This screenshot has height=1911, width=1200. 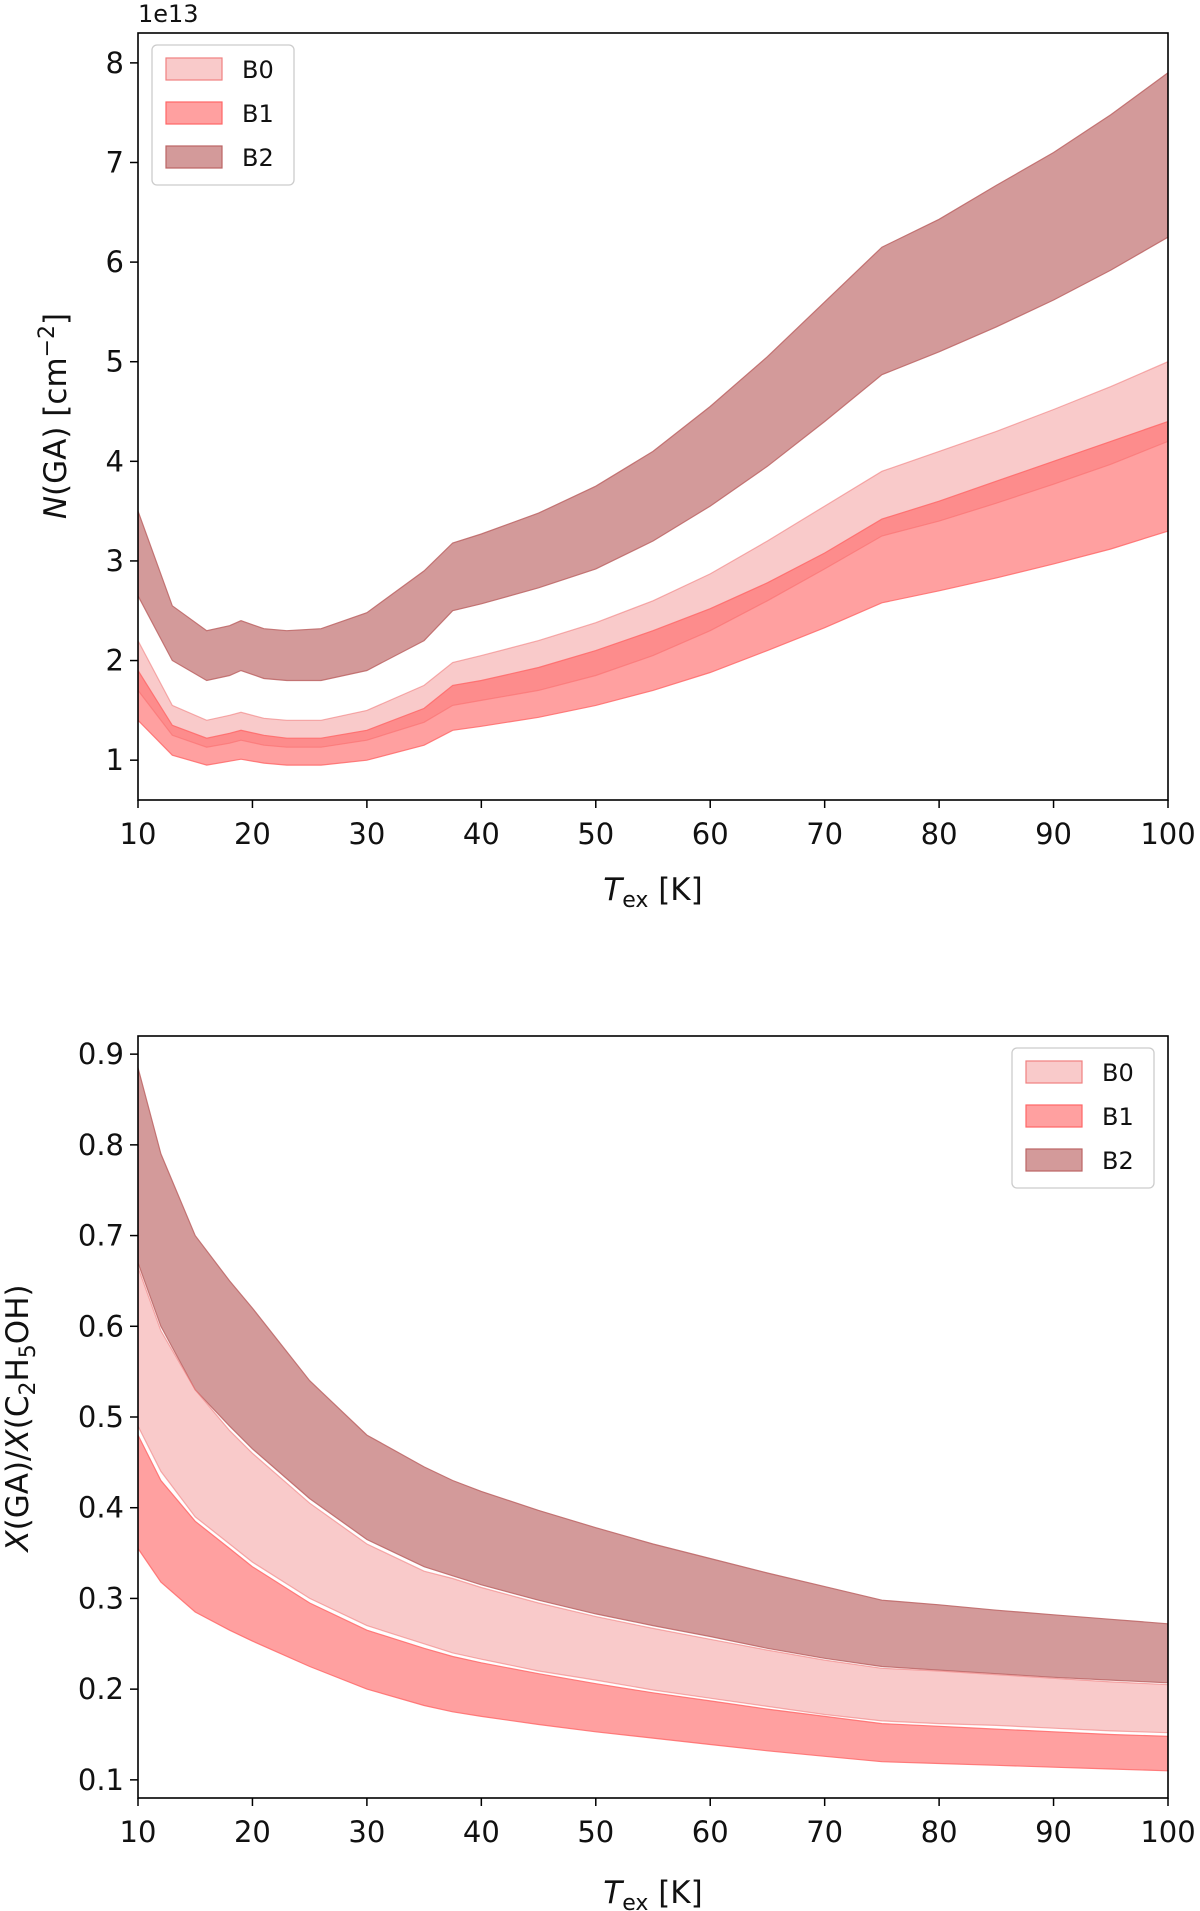 What do you see at coordinates (481, 834) in the screenshot?
I see `top-x-tick-label: 40` at bounding box center [481, 834].